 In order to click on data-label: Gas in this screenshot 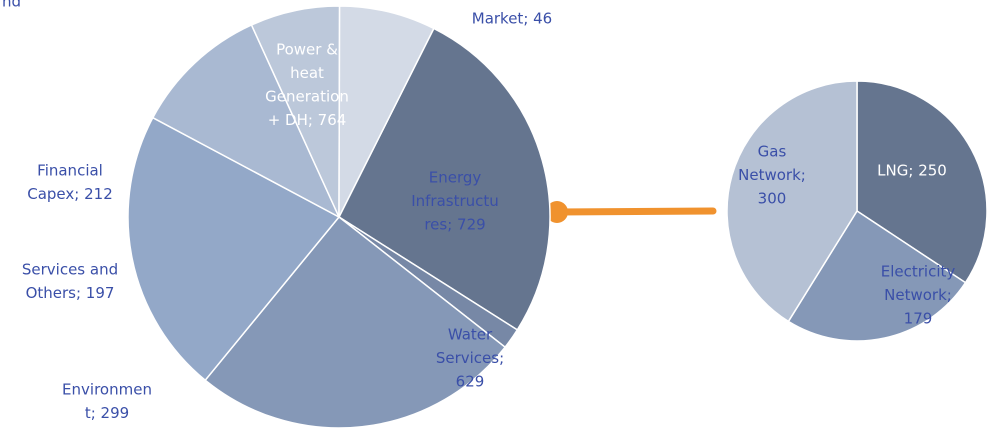, I will do `click(772, 152)`.